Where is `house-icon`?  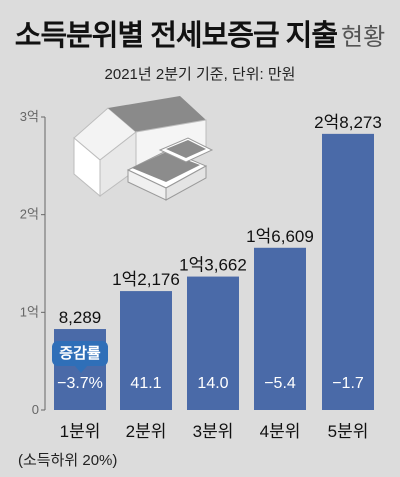 house-icon is located at coordinates (143, 148).